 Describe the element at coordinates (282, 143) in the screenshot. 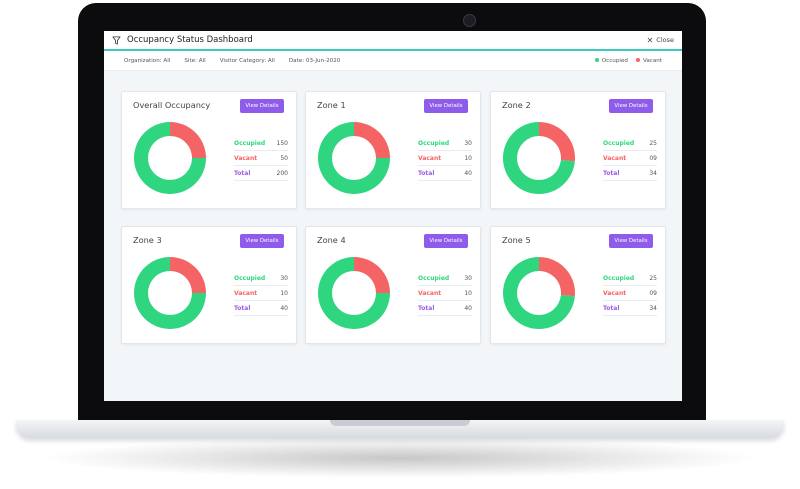

I see `occupied-value: 150` at that location.